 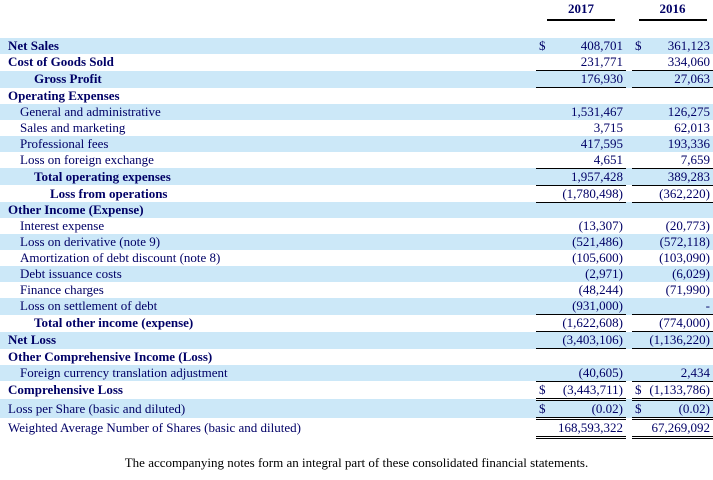 I want to click on value-wrap: (71,990), so click(x=672, y=290).